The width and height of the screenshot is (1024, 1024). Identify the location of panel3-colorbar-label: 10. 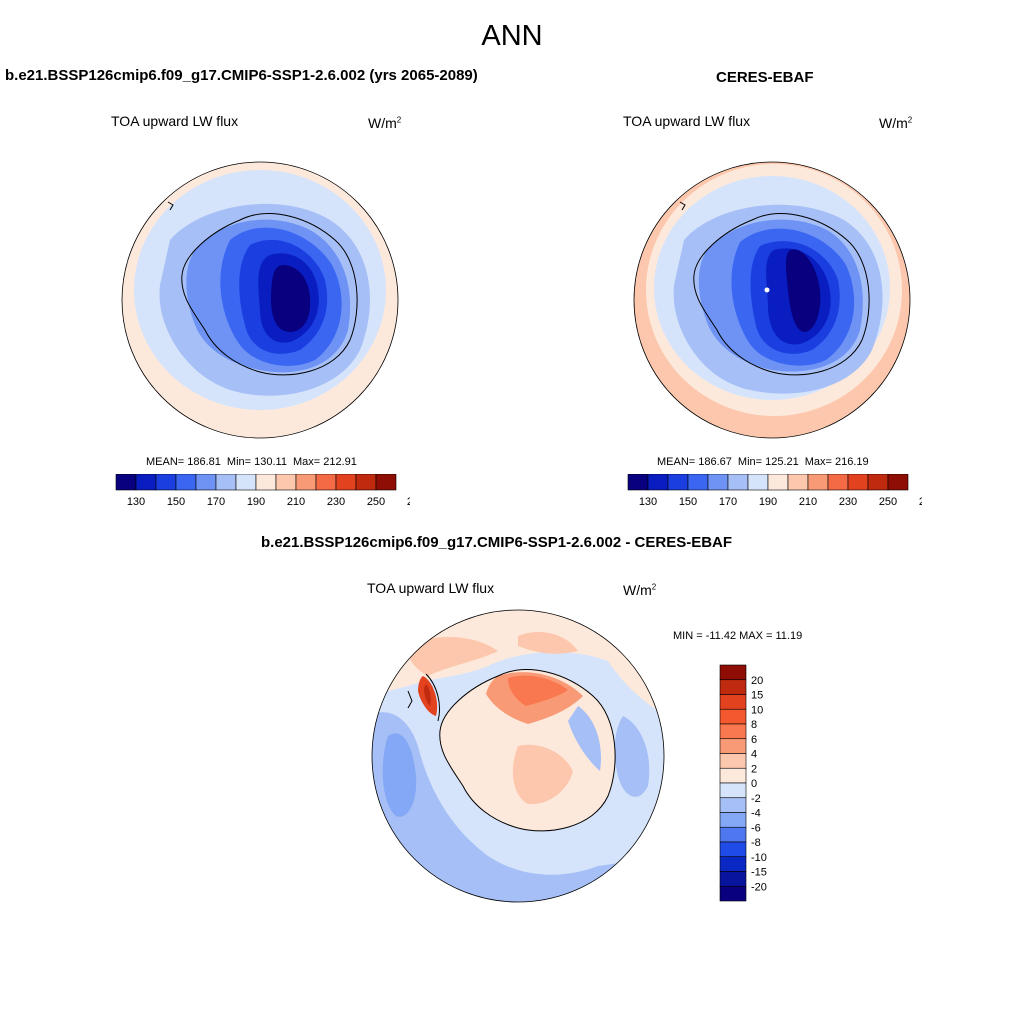
(757, 710).